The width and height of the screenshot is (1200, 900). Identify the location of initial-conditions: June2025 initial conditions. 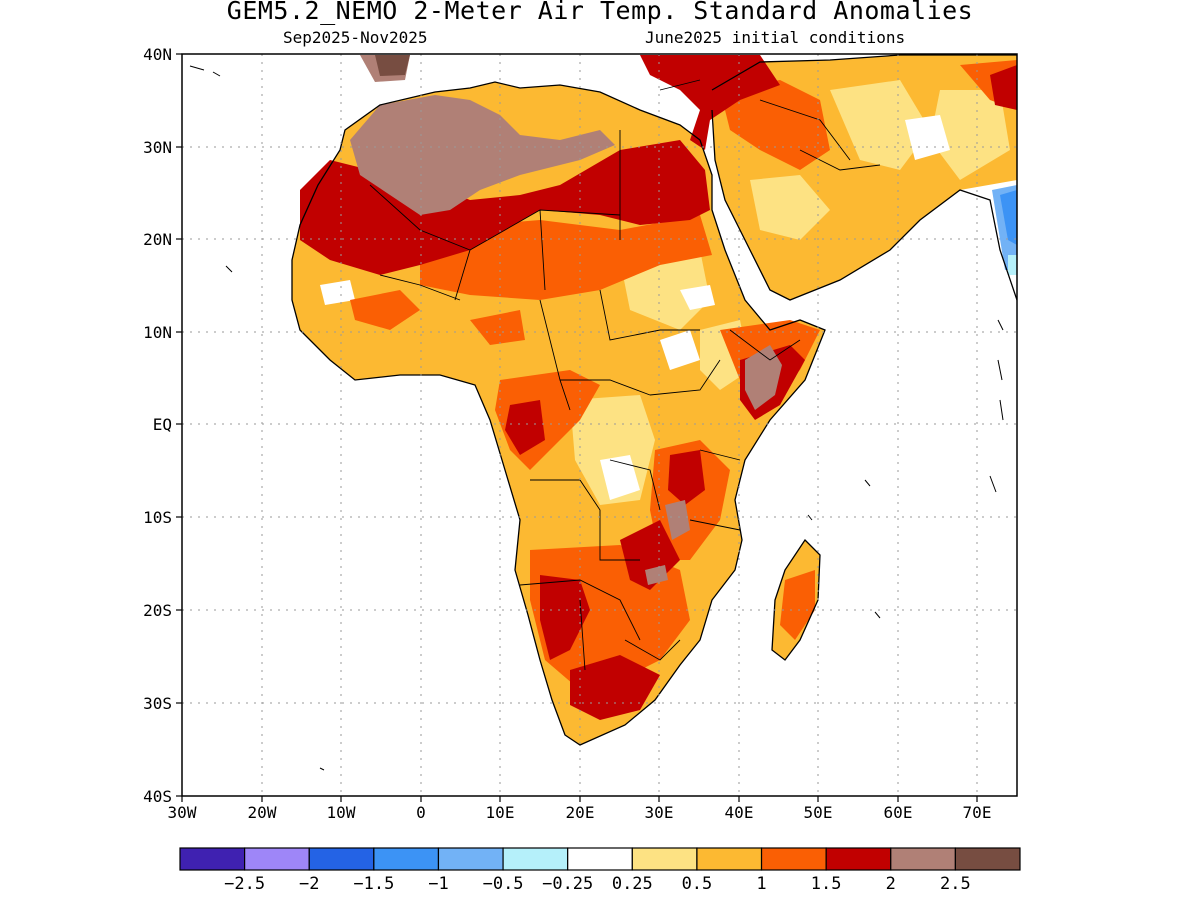
(775, 37).